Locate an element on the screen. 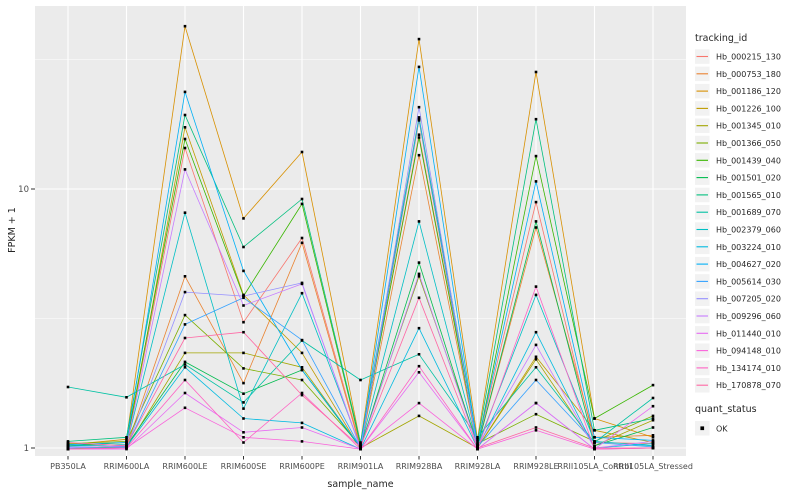 This screenshot has height=500, width=800. legend-item: Hb_001565_010 is located at coordinates (738, 195).